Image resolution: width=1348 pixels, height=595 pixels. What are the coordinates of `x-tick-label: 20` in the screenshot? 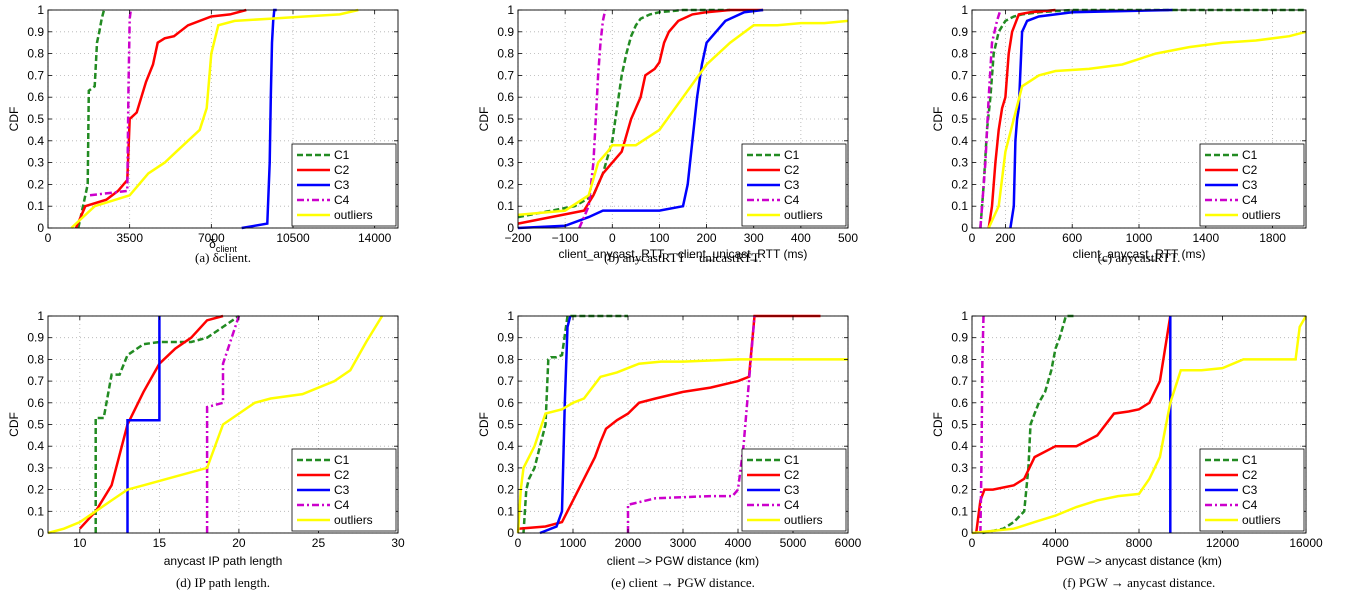 It's located at (239, 543).